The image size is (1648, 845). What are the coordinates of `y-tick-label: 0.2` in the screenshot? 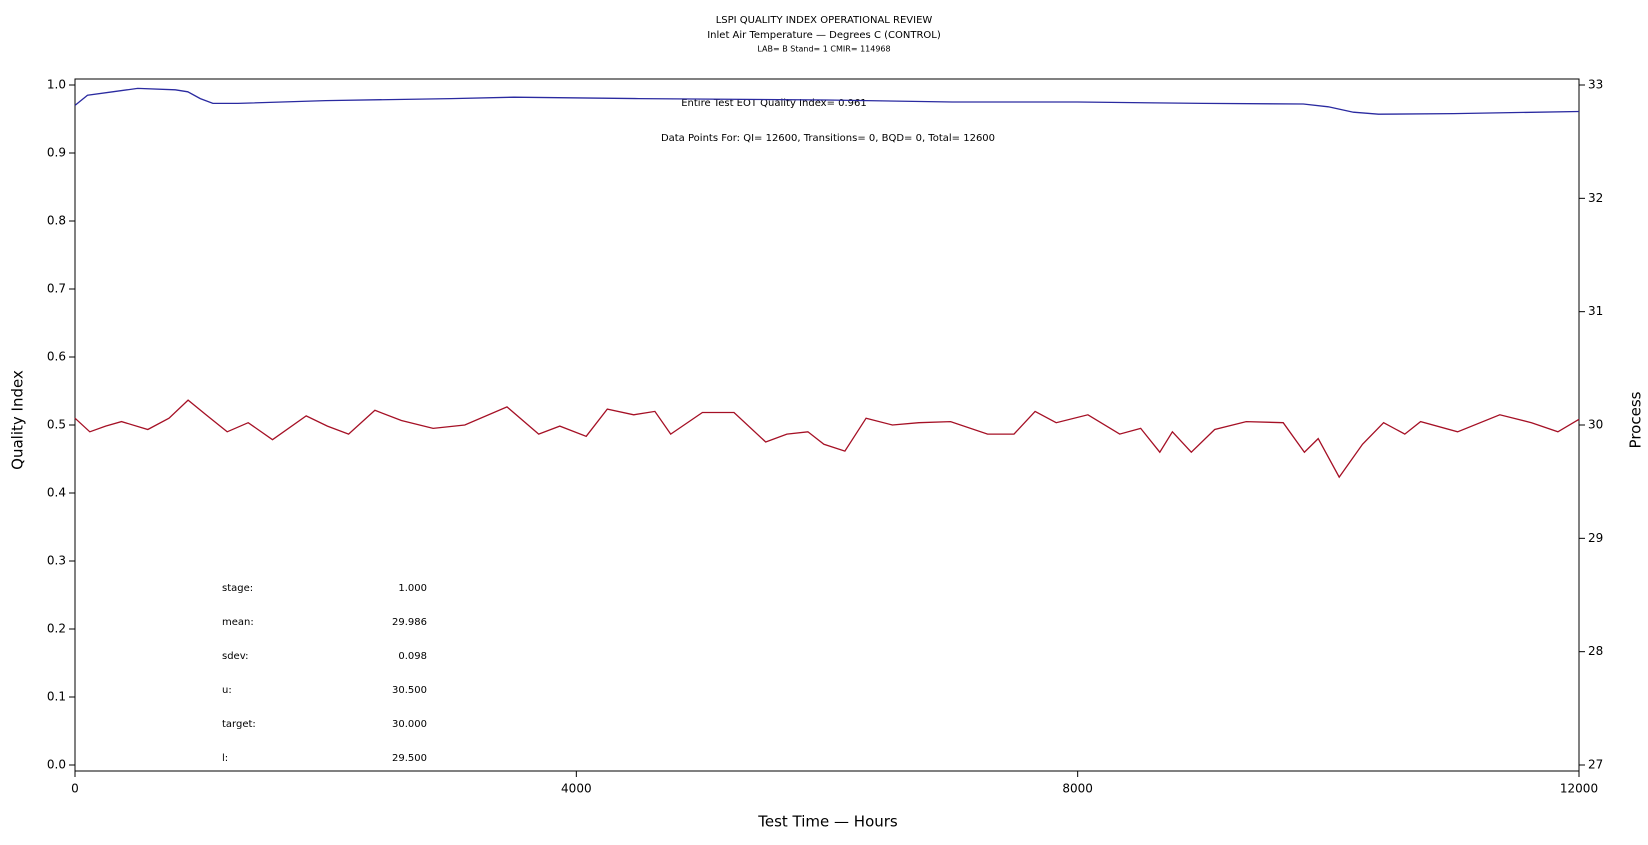 It's located at (56, 629).